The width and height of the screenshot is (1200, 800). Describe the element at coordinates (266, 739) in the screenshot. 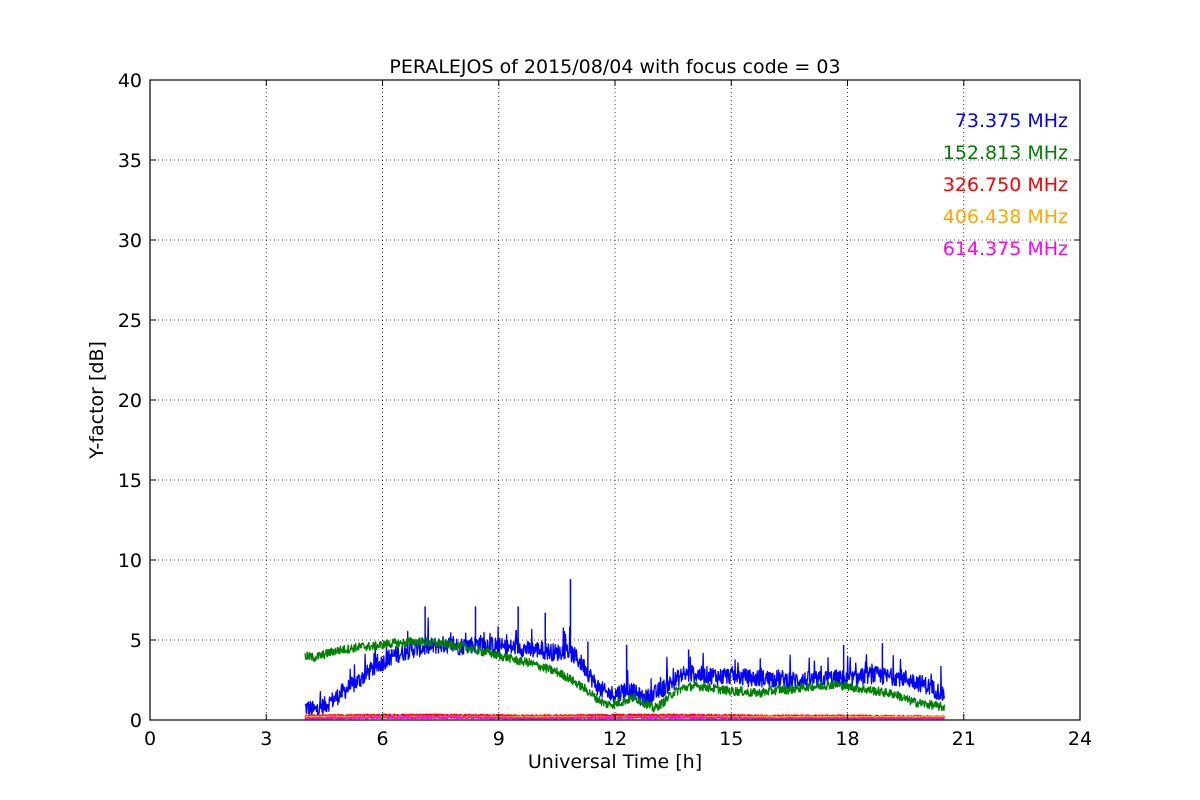

I see `x-tick-label: 3` at that location.